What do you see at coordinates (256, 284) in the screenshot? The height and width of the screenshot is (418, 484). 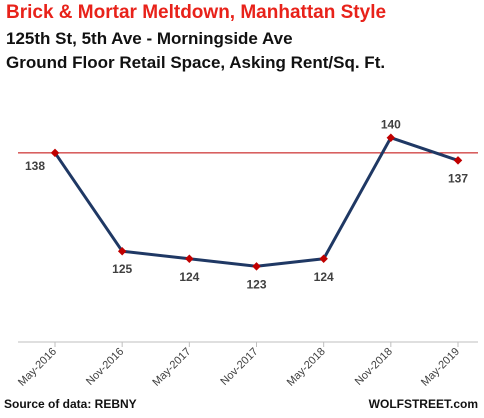 I see `data-label: 123` at bounding box center [256, 284].